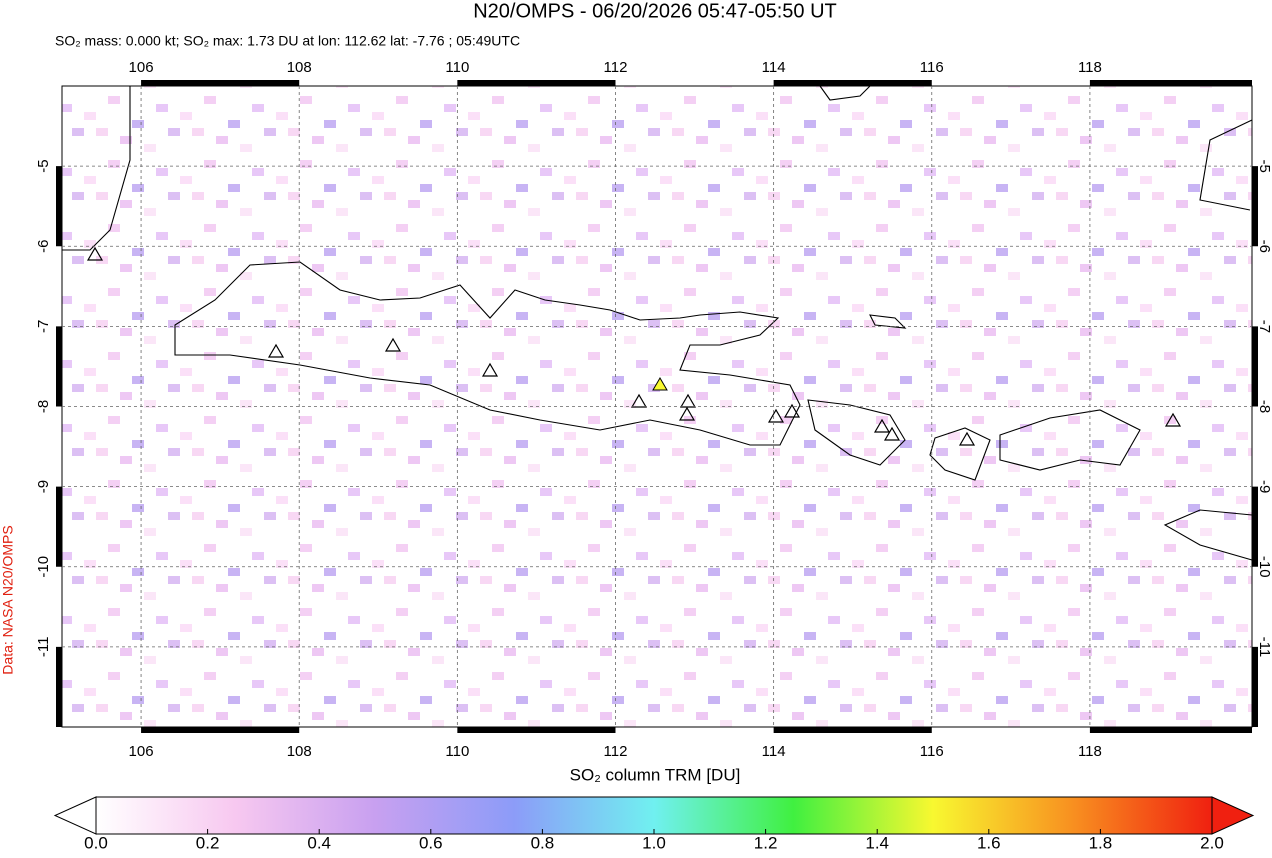  What do you see at coordinates (431, 842) in the screenshot?
I see `colorbar-tick-label: 0.6` at bounding box center [431, 842].